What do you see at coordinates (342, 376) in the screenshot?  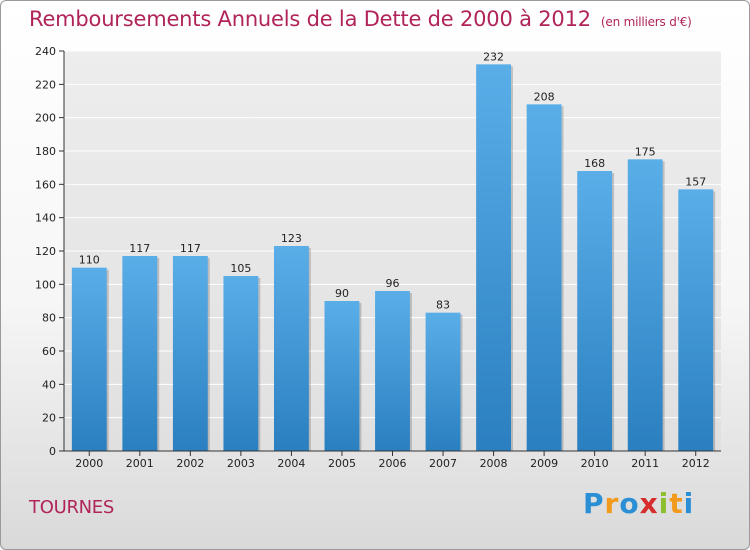 I see `bar-2005` at bounding box center [342, 376].